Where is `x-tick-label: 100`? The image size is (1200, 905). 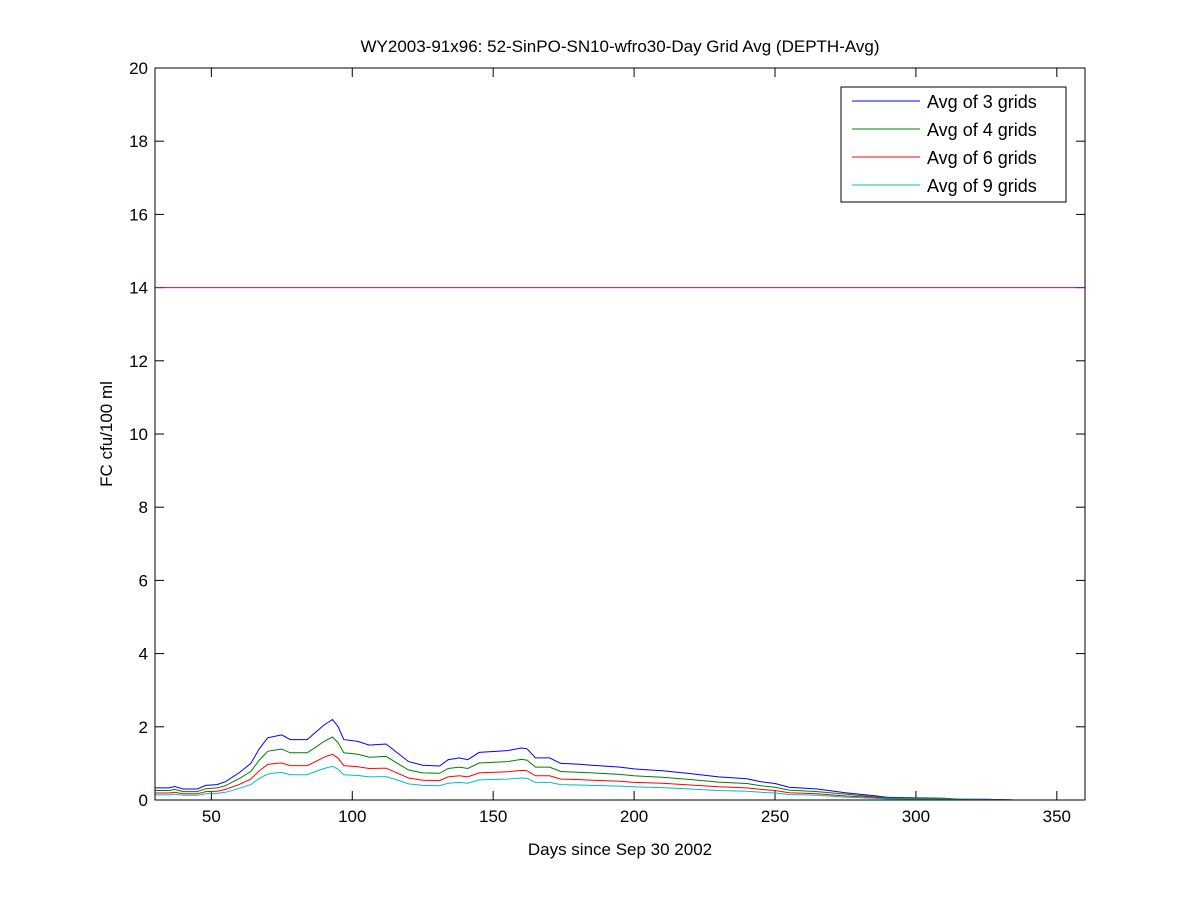
x-tick-label: 100 is located at coordinates (352, 816).